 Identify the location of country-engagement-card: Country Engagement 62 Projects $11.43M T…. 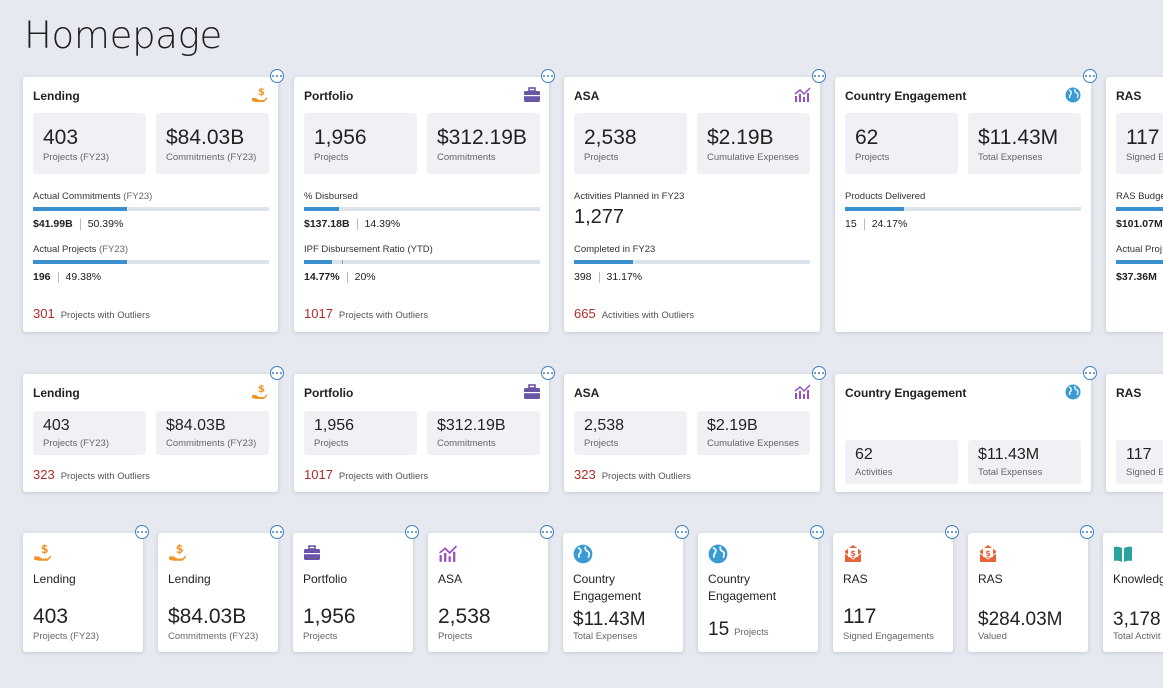
(966, 200).